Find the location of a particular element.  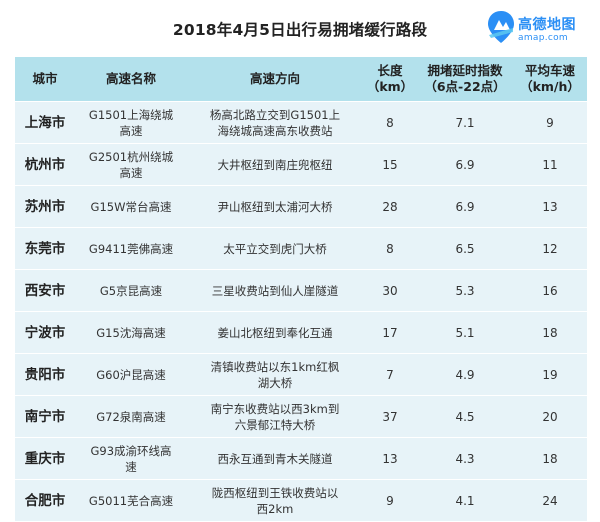

delay-index-cell: 4.3 is located at coordinates (465, 458).